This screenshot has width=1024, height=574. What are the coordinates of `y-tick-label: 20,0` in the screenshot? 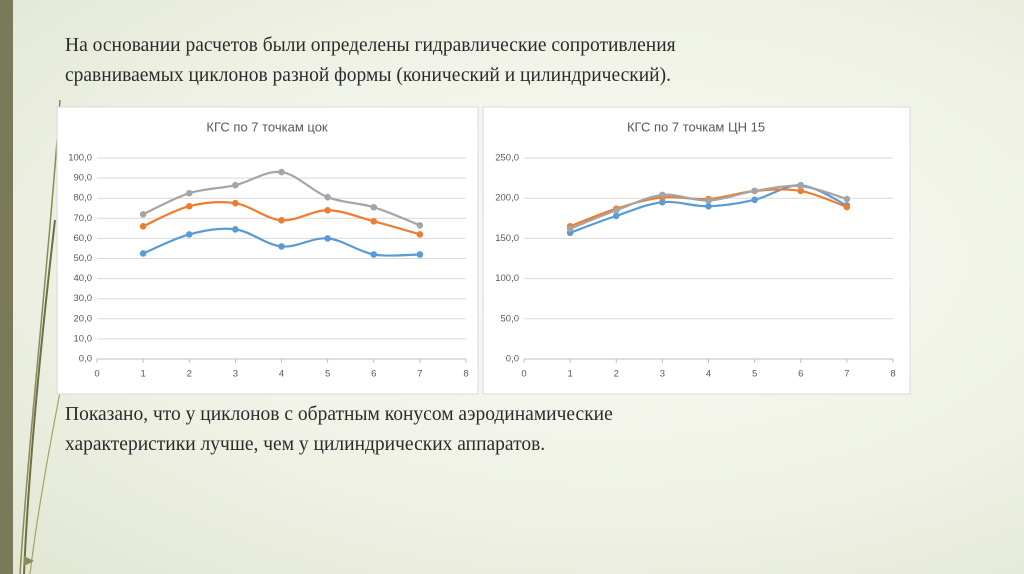 It's located at (83, 318).